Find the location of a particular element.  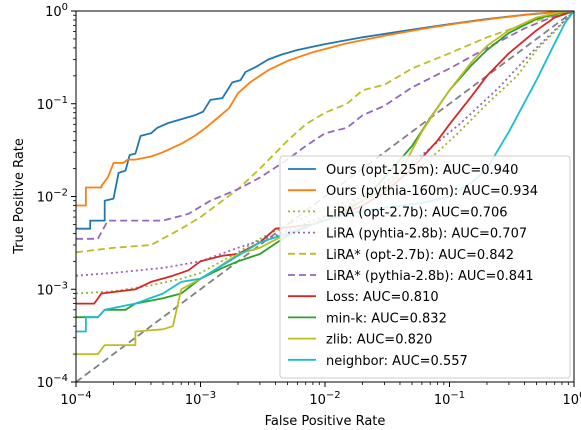

y-tick-label: 10⁰ is located at coordinates (56, 11).